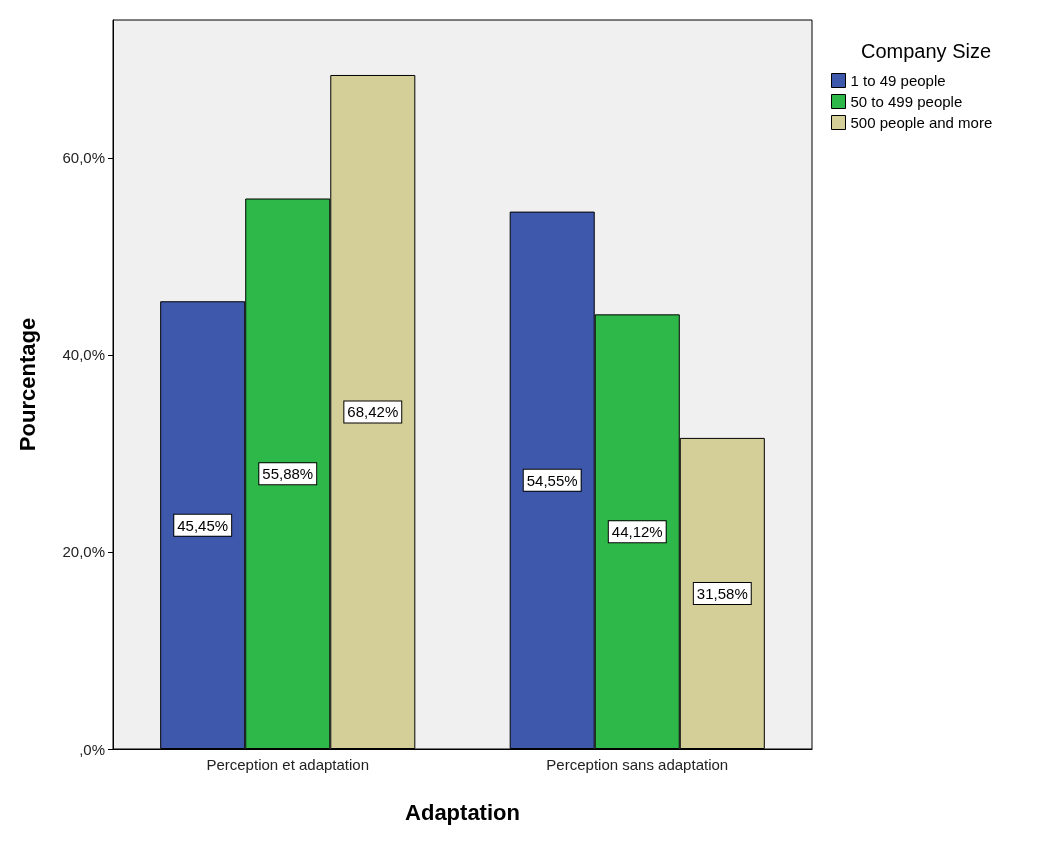  Describe the element at coordinates (83, 158) in the screenshot. I see `y-tick-label: 60,0%` at that location.